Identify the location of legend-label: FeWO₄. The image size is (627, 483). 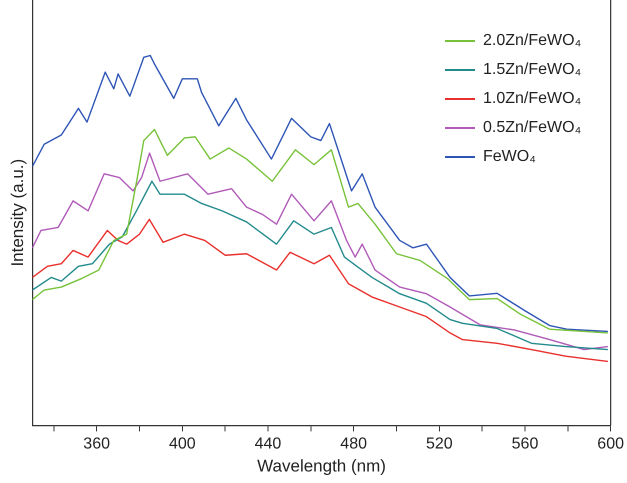
(509, 157).